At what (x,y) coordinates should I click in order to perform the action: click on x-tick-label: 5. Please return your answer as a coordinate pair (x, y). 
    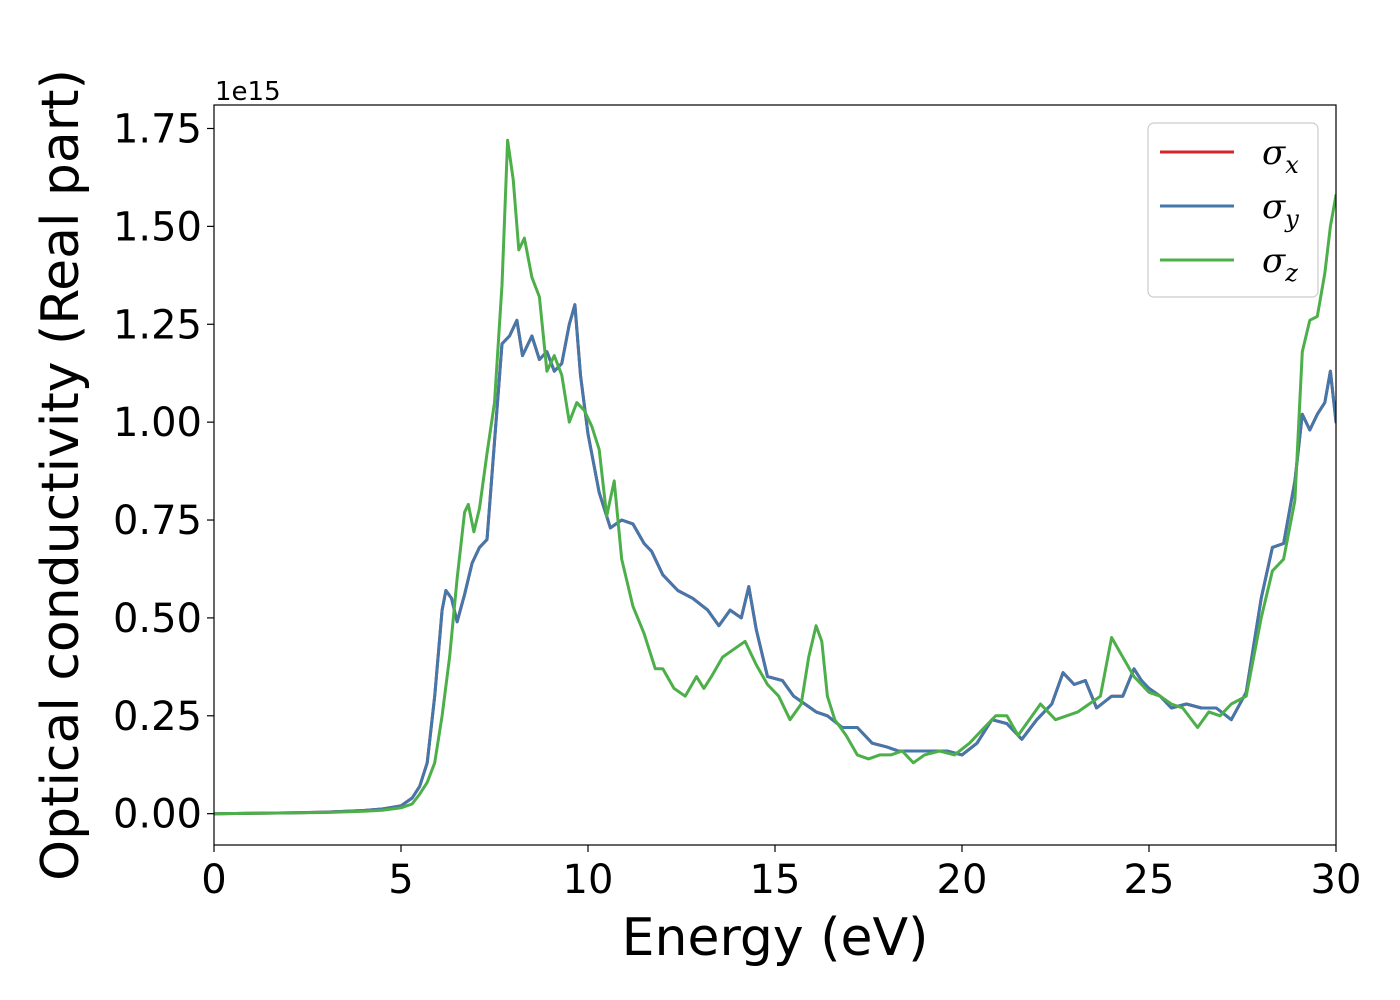
    Looking at the image, I should click on (400, 880).